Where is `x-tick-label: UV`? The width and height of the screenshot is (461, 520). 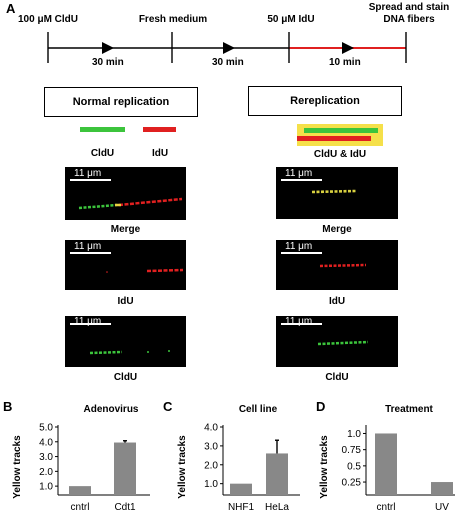 x-tick-label: UV is located at coordinates (442, 507).